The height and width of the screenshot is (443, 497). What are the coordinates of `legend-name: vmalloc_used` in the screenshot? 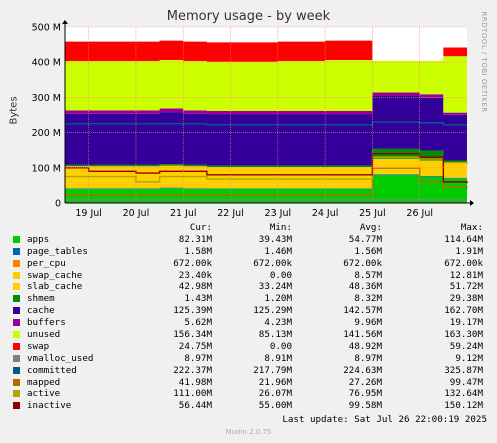 It's located at (60, 358).